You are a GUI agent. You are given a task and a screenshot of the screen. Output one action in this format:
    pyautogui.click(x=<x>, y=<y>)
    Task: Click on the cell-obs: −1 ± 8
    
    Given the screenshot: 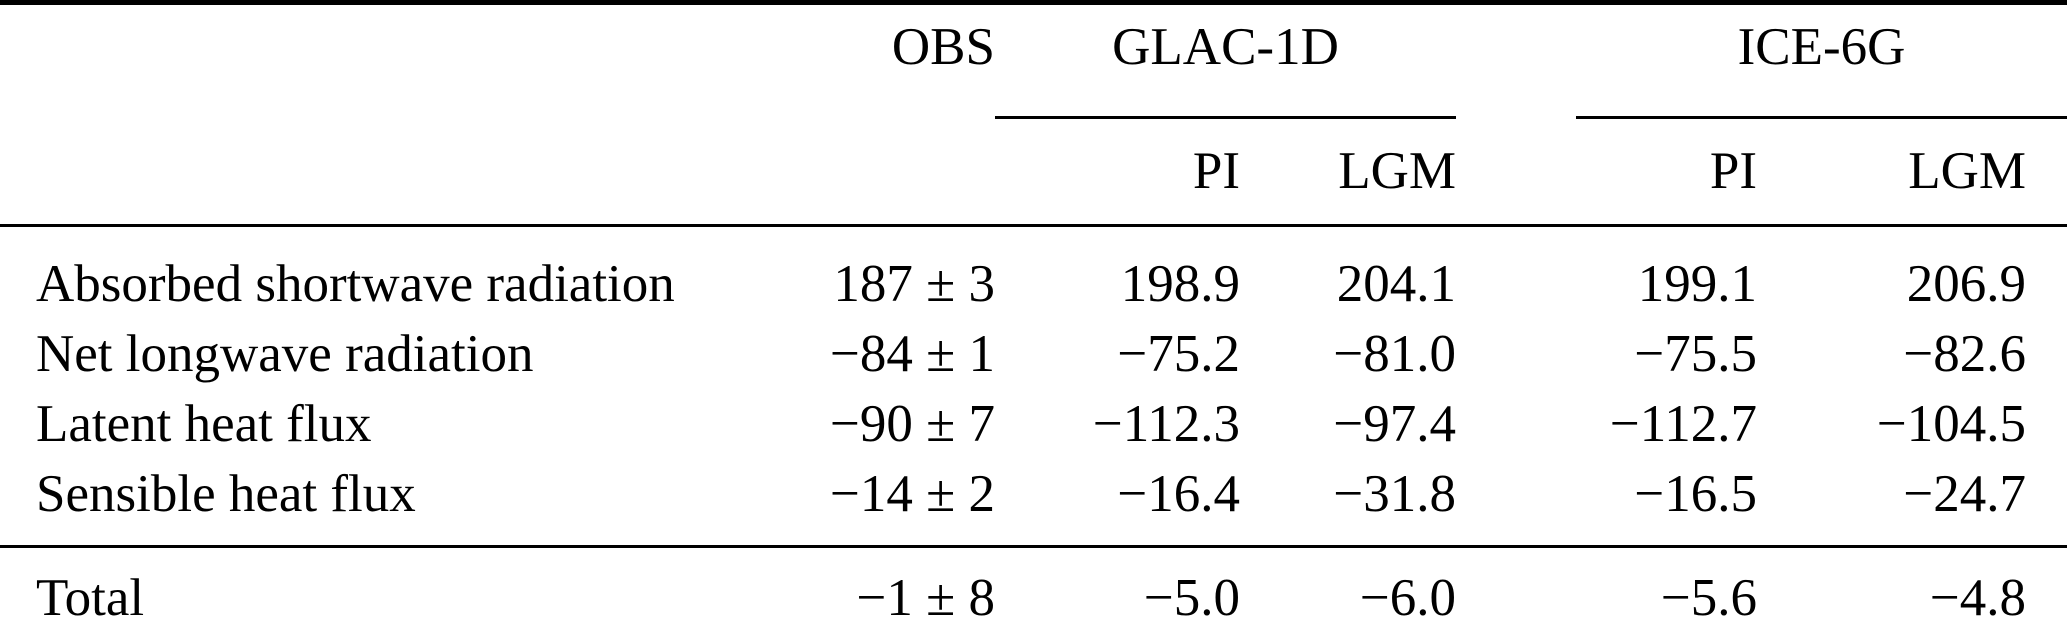 What is the action you would take?
    pyautogui.click(x=925, y=597)
    